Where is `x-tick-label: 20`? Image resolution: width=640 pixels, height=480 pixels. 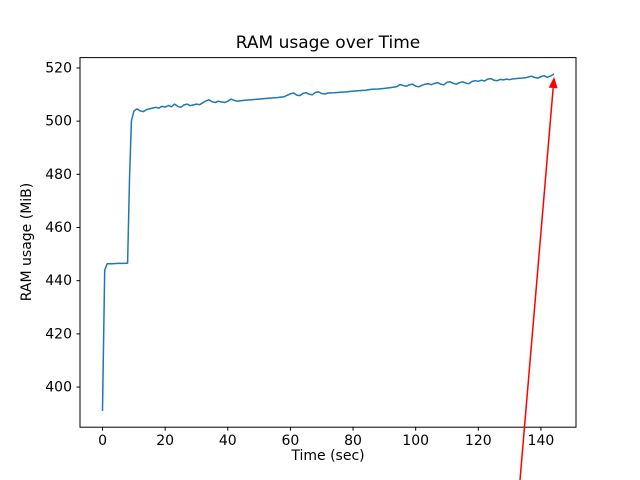 x-tick-label: 20 is located at coordinates (165, 441).